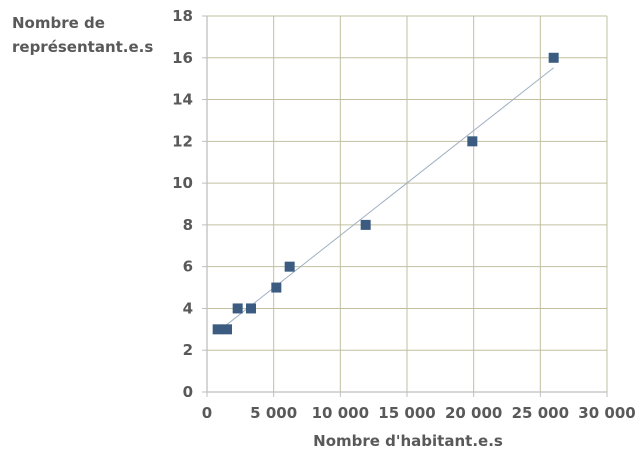 The height and width of the screenshot is (451, 639). What do you see at coordinates (182, 204) in the screenshot?
I see `y-tick-labels: 0 2 4 6 8 10 12 14 16 18` at bounding box center [182, 204].